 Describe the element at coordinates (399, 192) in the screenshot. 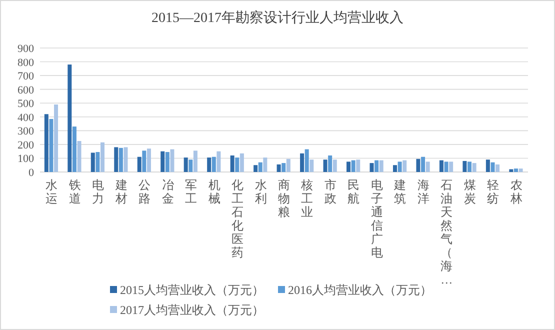

I see `x-tick-label: 建筑` at that location.